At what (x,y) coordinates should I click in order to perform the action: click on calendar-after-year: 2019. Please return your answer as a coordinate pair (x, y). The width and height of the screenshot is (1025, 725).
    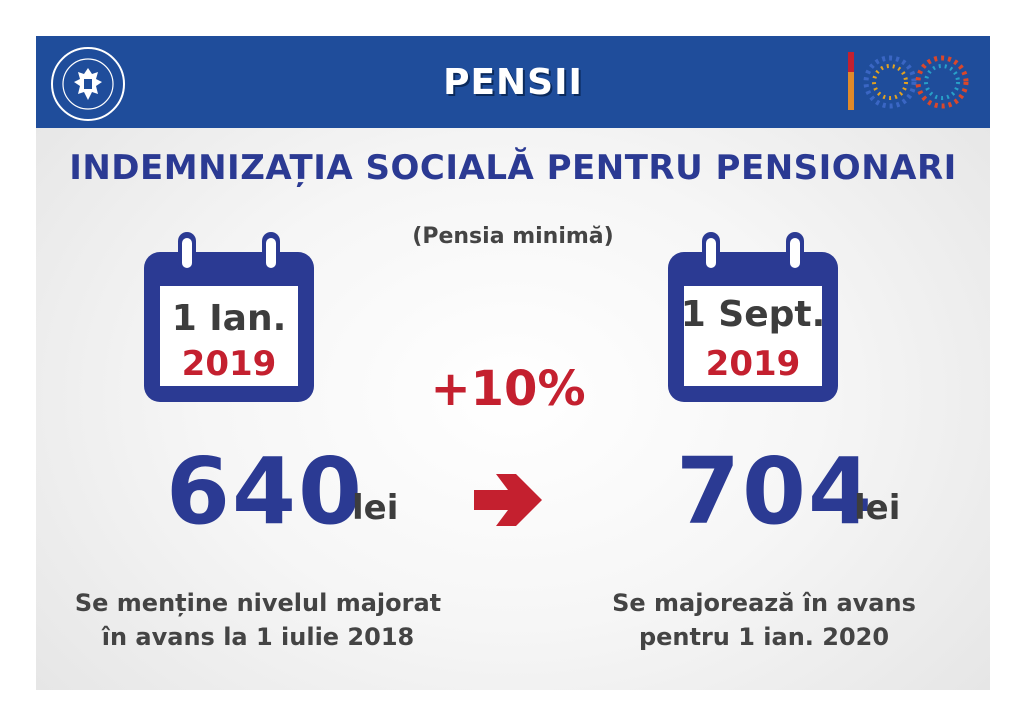
    Looking at the image, I should click on (753, 364).